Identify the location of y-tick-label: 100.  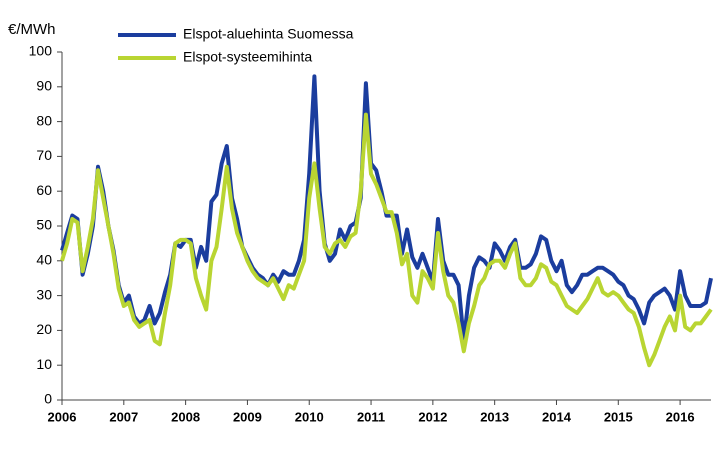
(41, 51).